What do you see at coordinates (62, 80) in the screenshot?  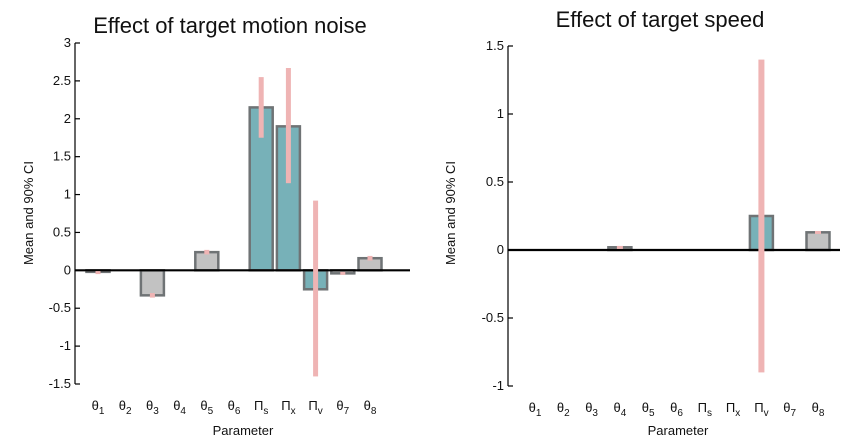 I see `y-tick-label: 2.5` at bounding box center [62, 80].